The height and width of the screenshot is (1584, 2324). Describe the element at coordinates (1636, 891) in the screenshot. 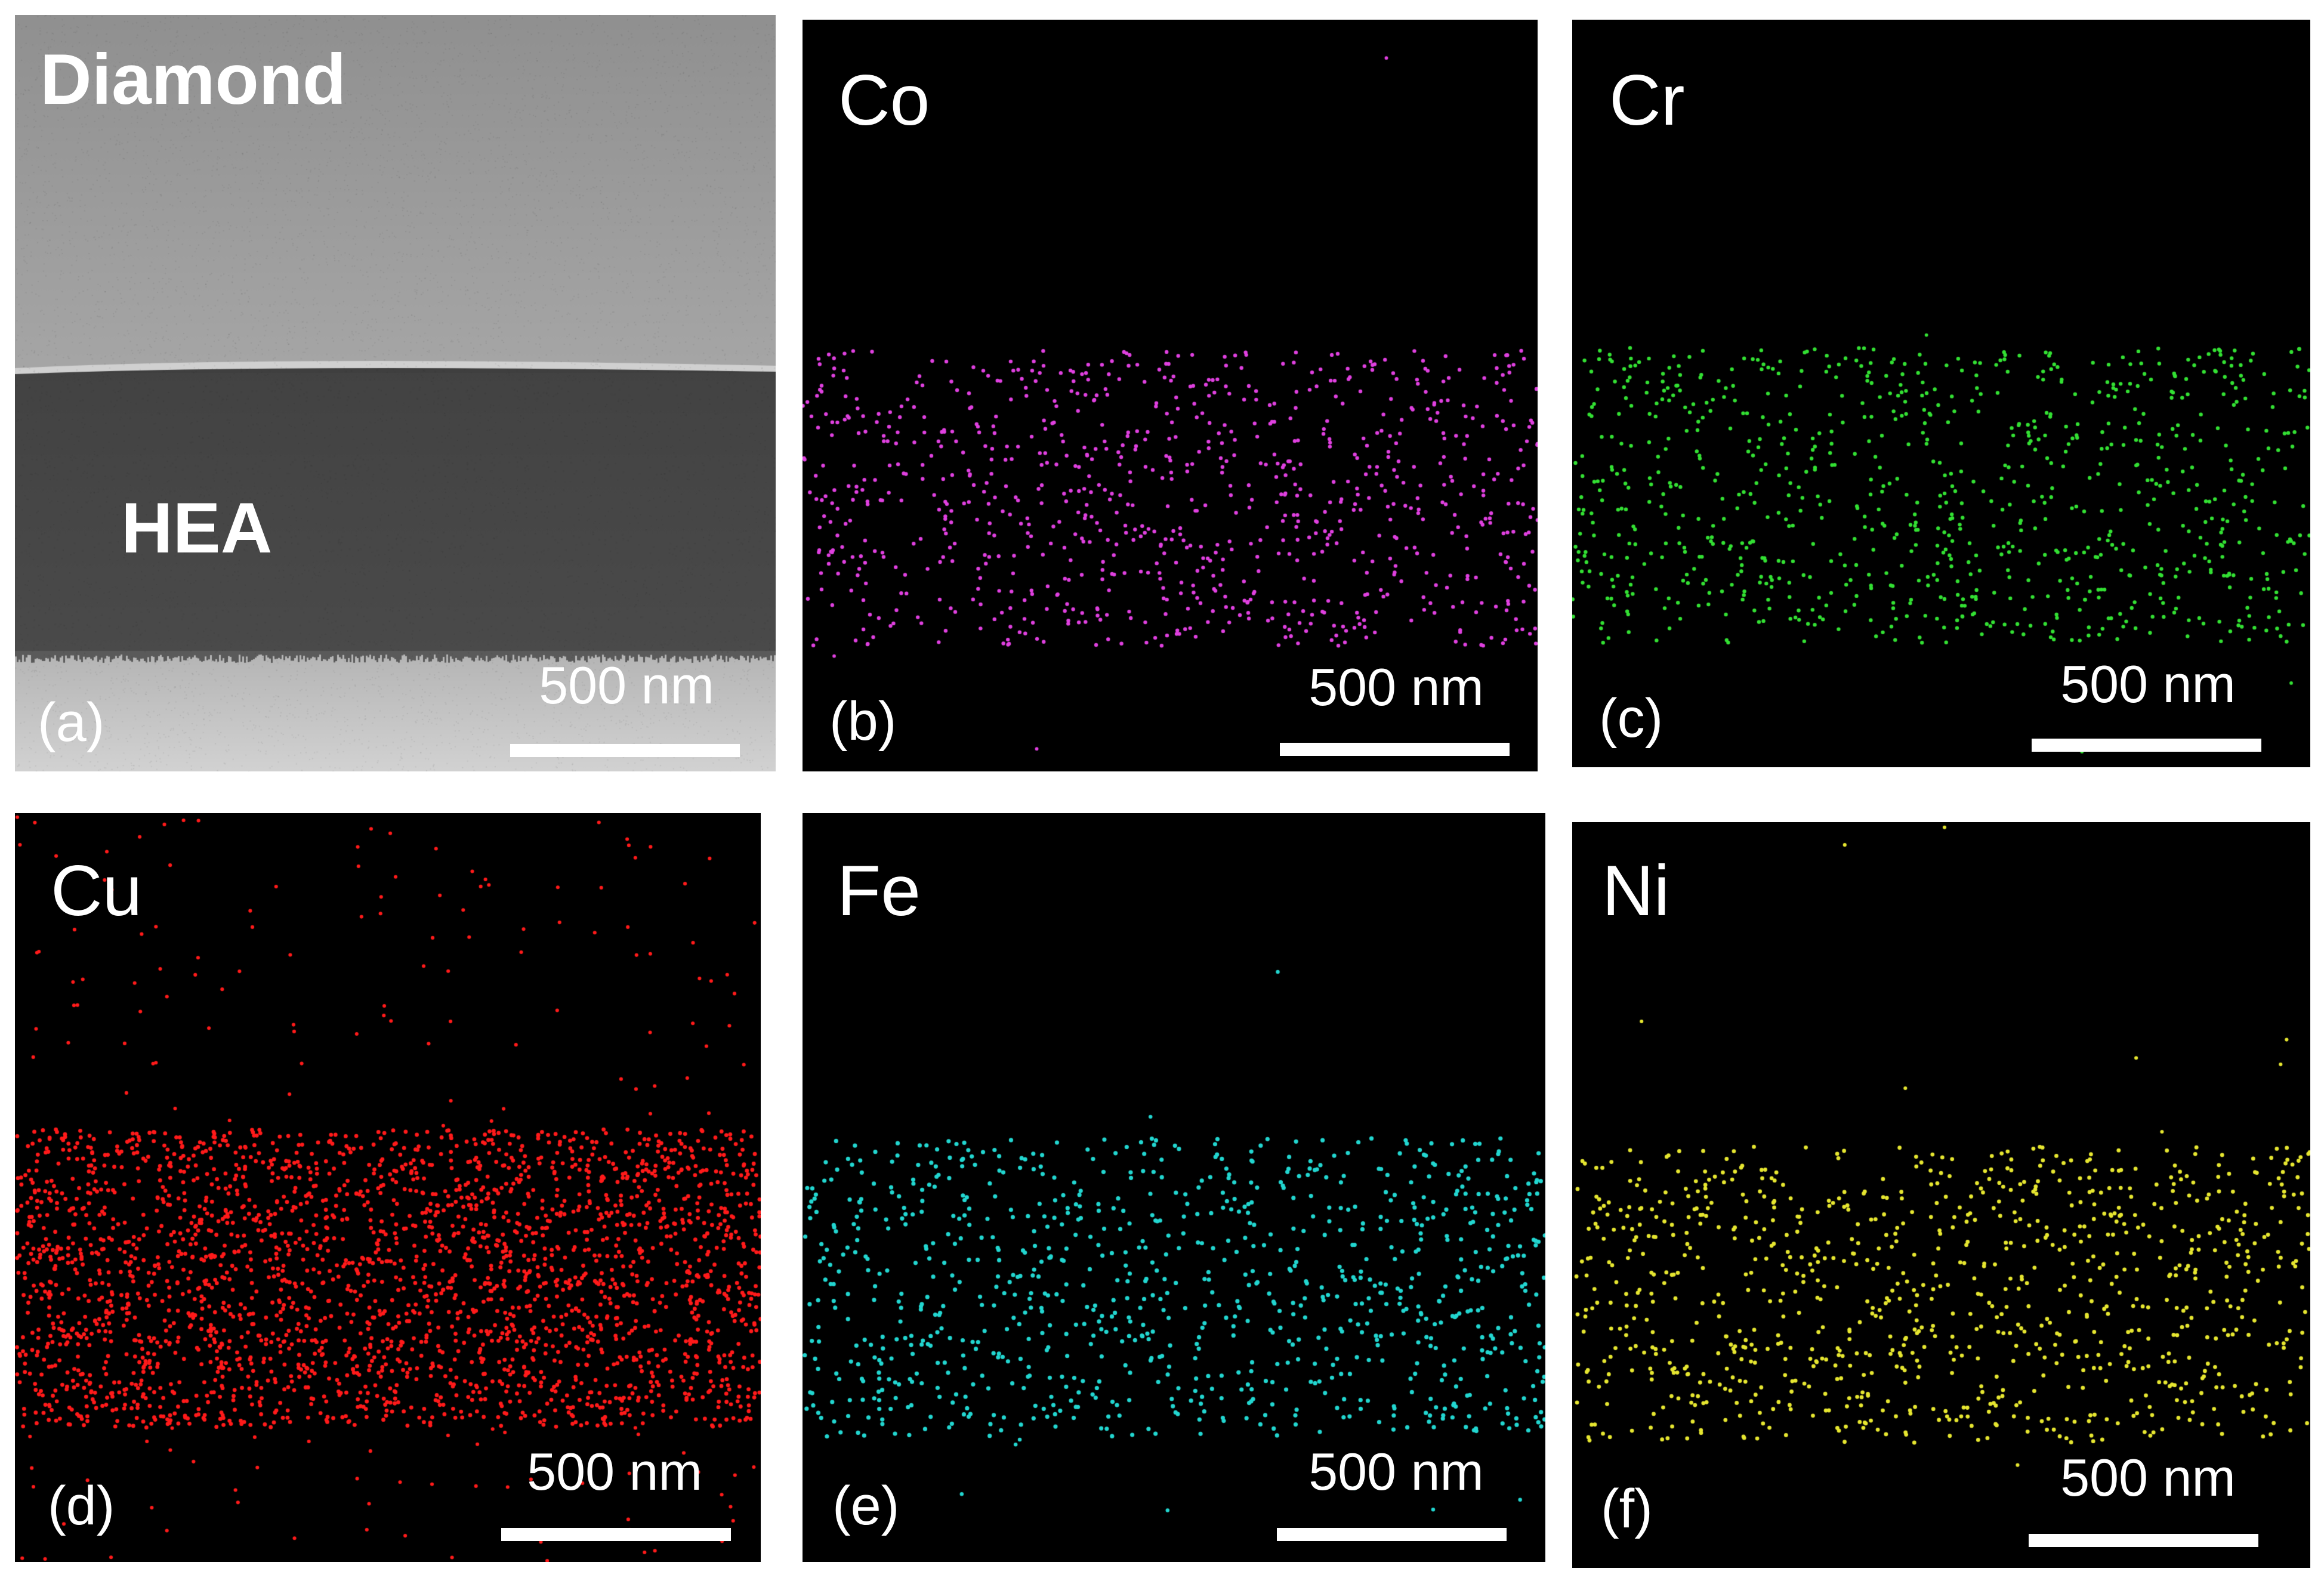

I see `element-label: Ni` at that location.